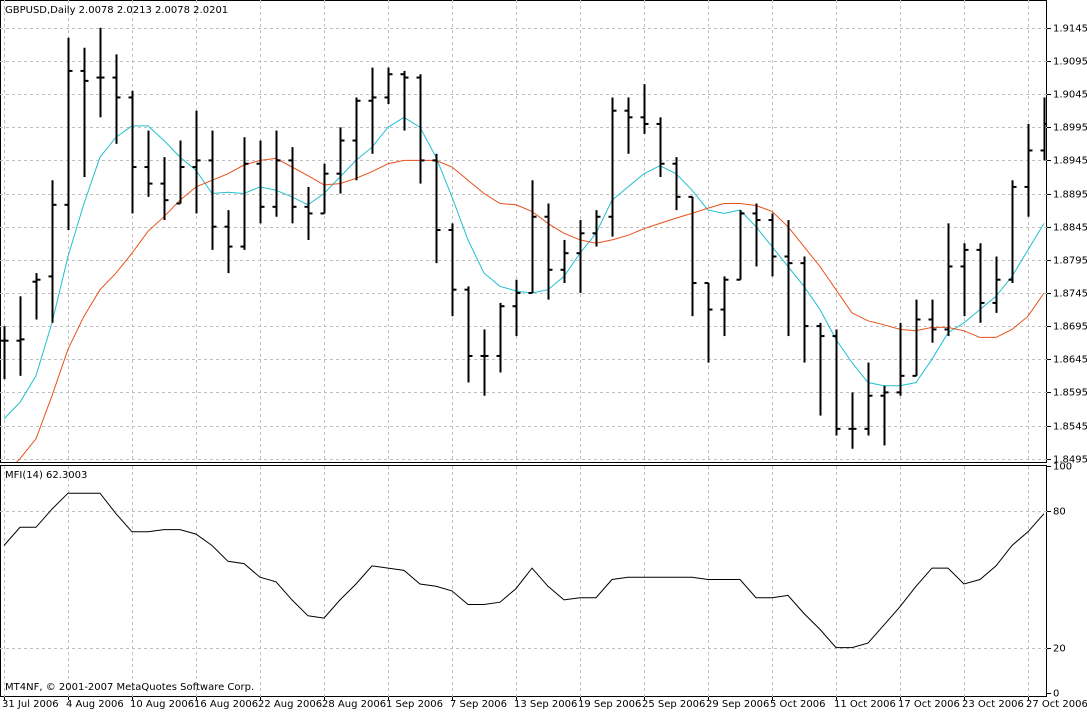  I want to click on y-tick-label: 1.8895, so click(1070, 195).